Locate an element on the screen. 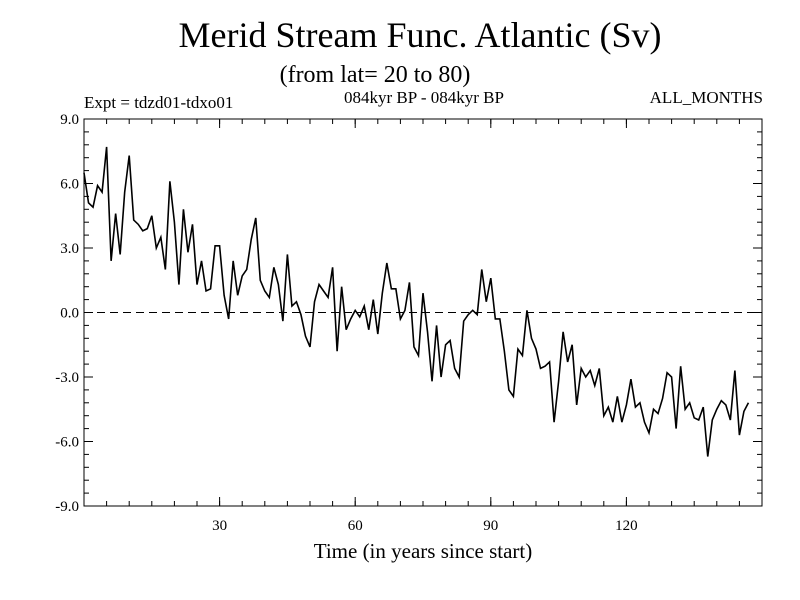  y-tick-label: 3.0 is located at coordinates (69, 249).